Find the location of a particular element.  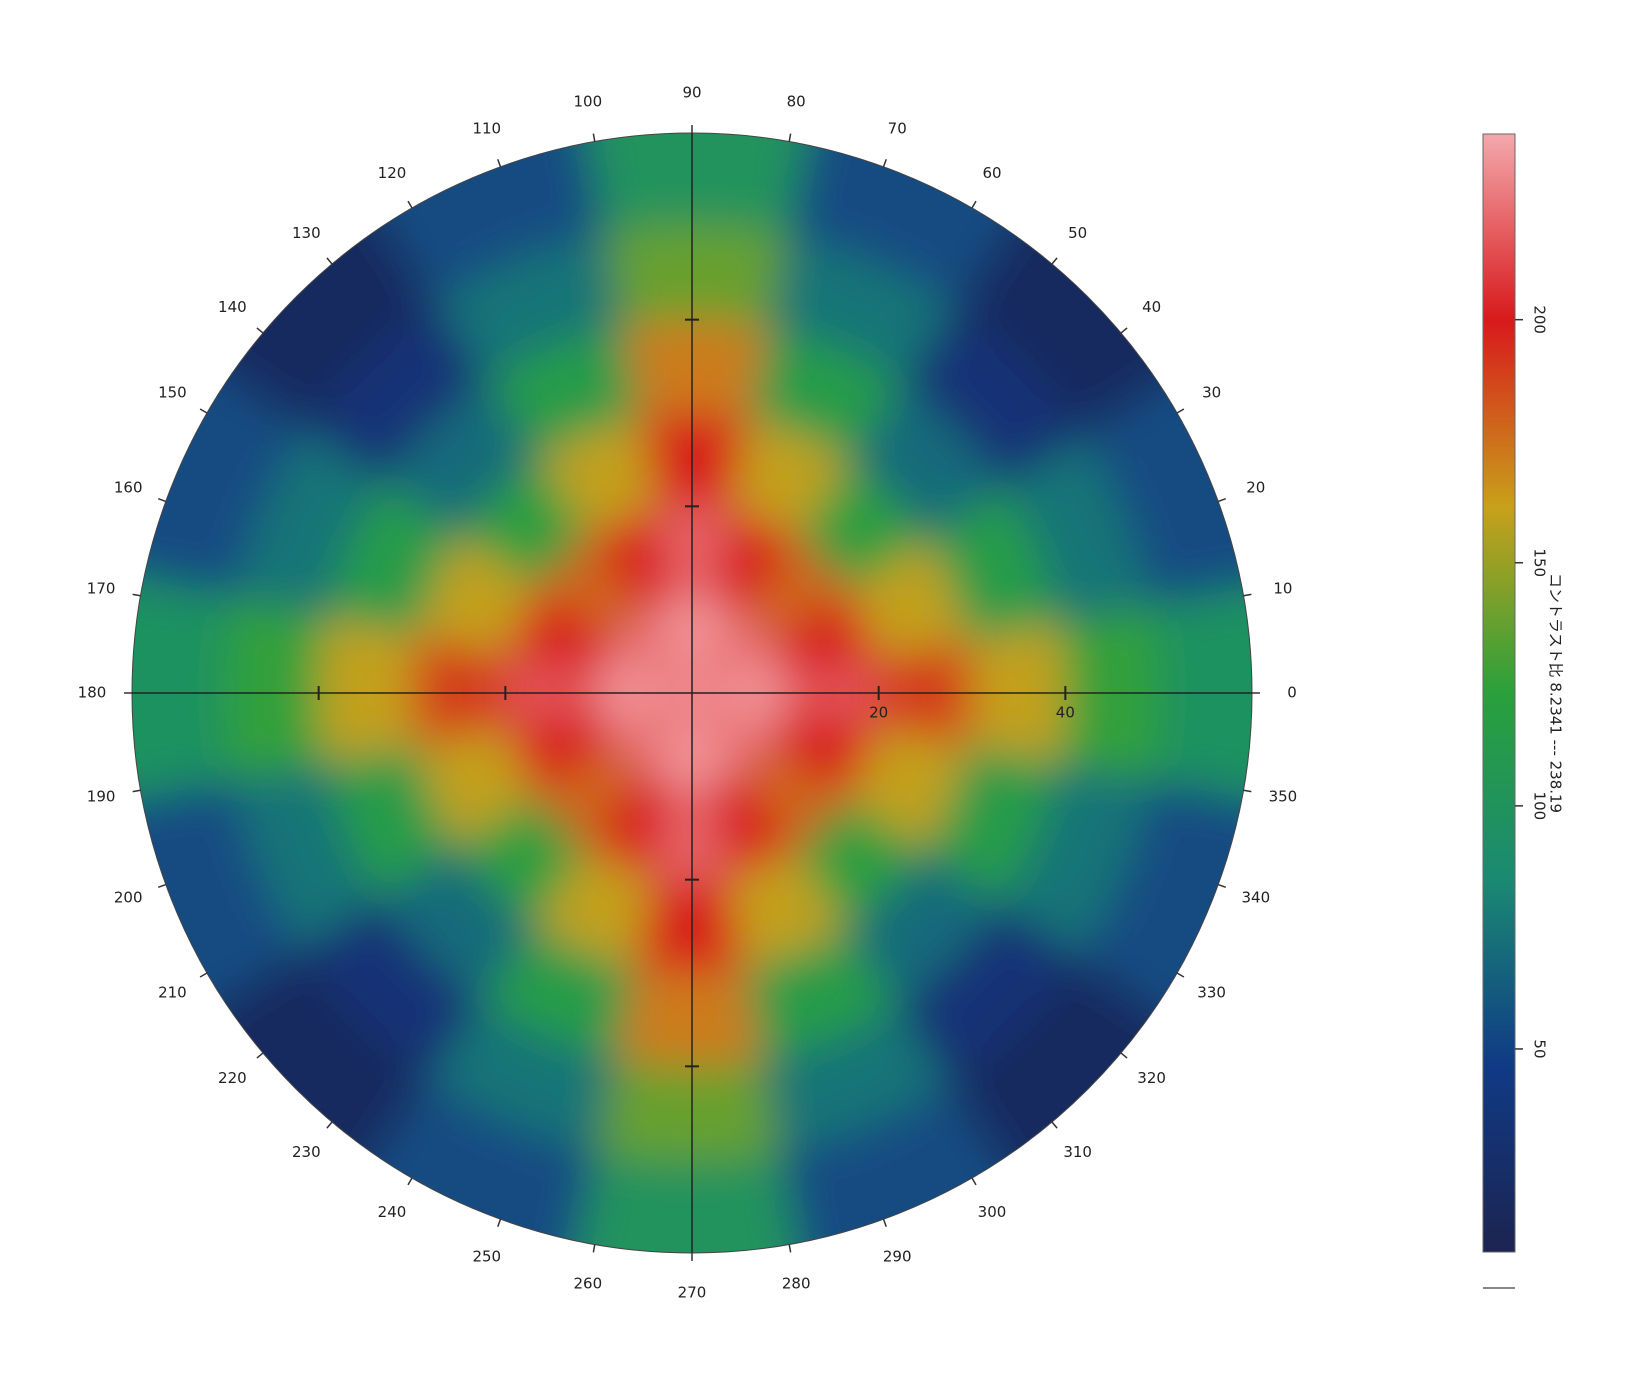

theta-tick-label: 130 is located at coordinates (306, 233).